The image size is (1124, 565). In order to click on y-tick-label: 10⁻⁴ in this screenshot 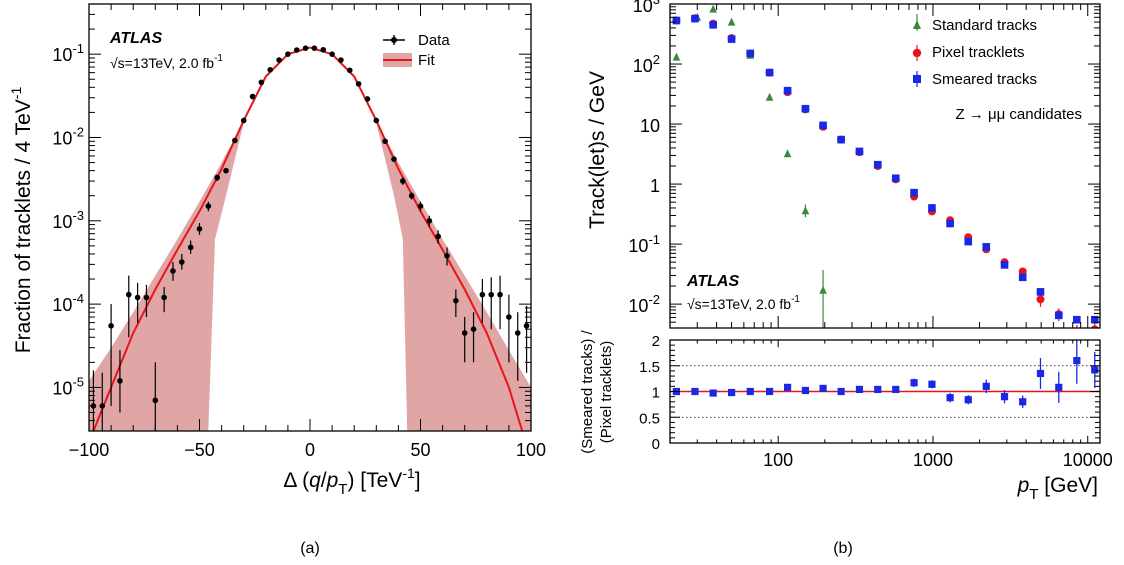, I will do `click(68, 303)`.